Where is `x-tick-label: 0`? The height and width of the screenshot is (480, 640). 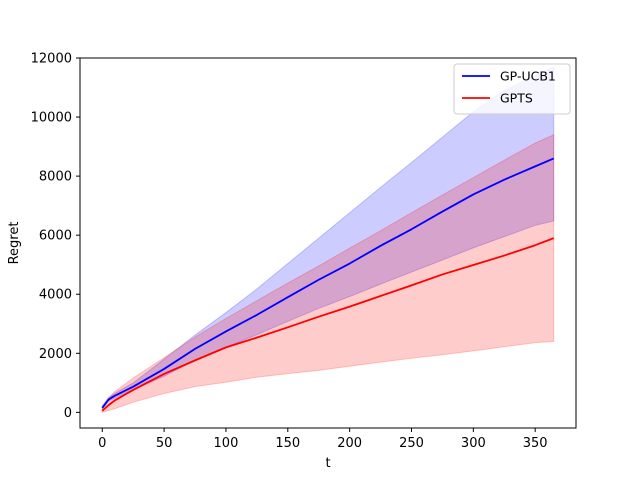
x-tick-label: 0 is located at coordinates (102, 443).